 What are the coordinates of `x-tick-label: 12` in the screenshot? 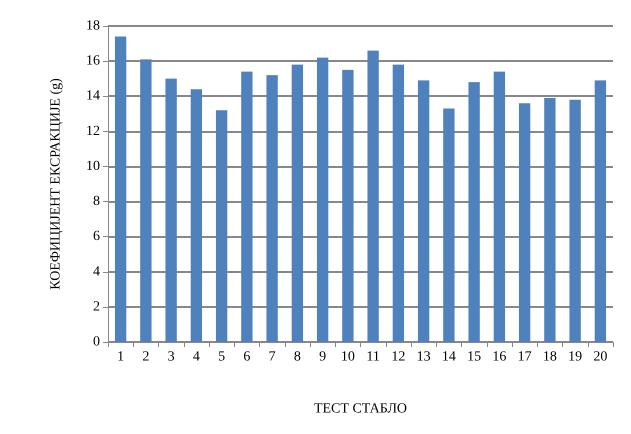 It's located at (398, 357).